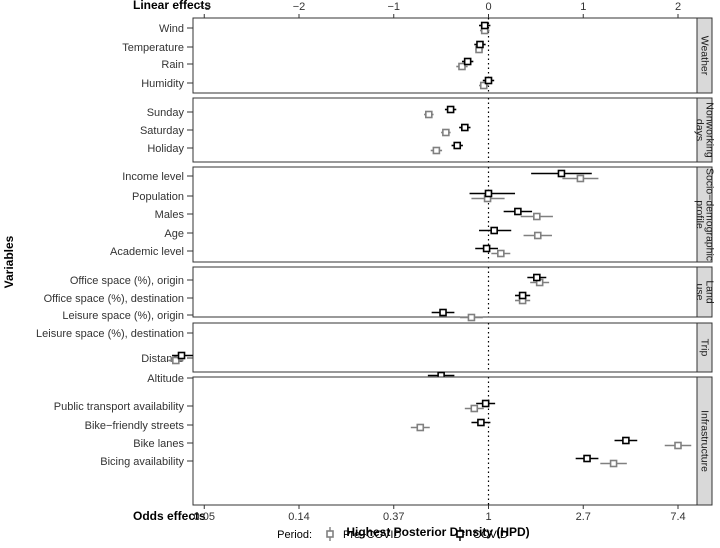 Image resolution: width=720 pixels, height=548 pixels. I want to click on variable-label: Age, so click(174, 234).